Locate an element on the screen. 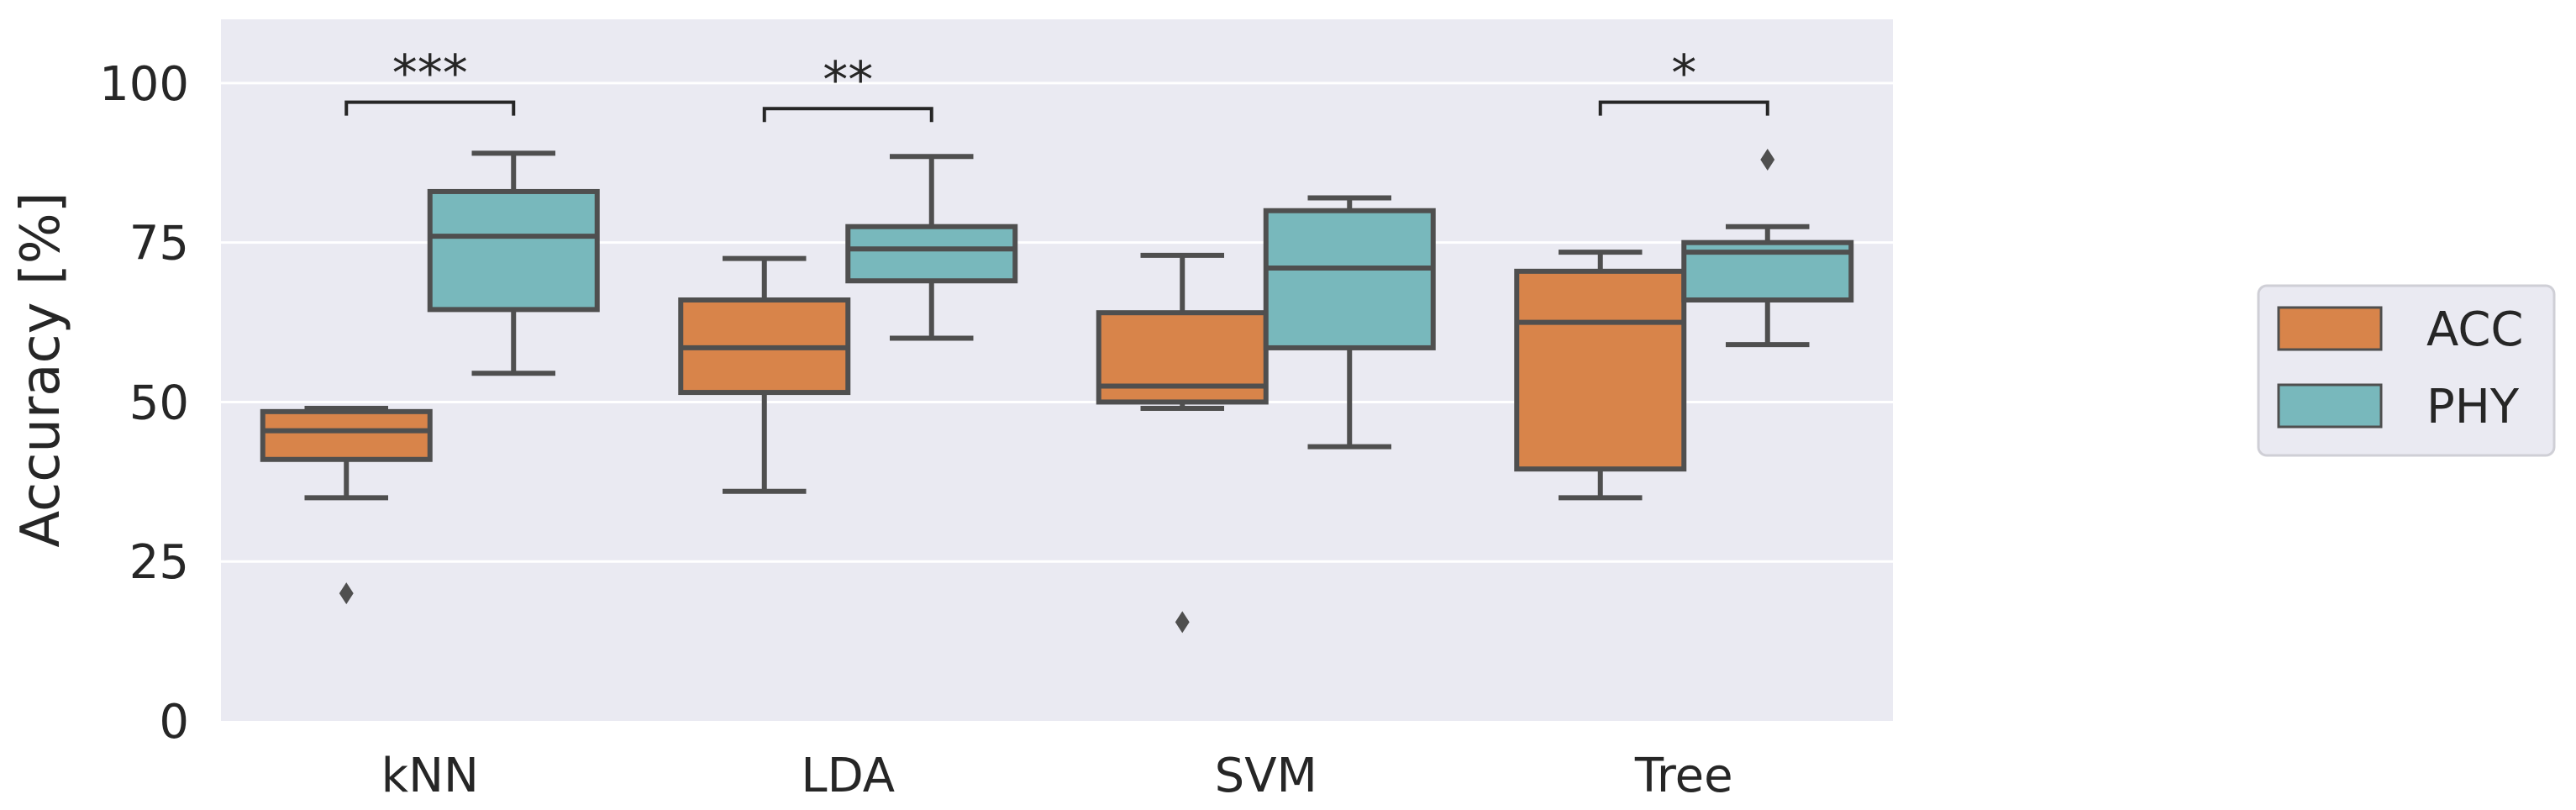  box-phy-lda is located at coordinates (931, 248).